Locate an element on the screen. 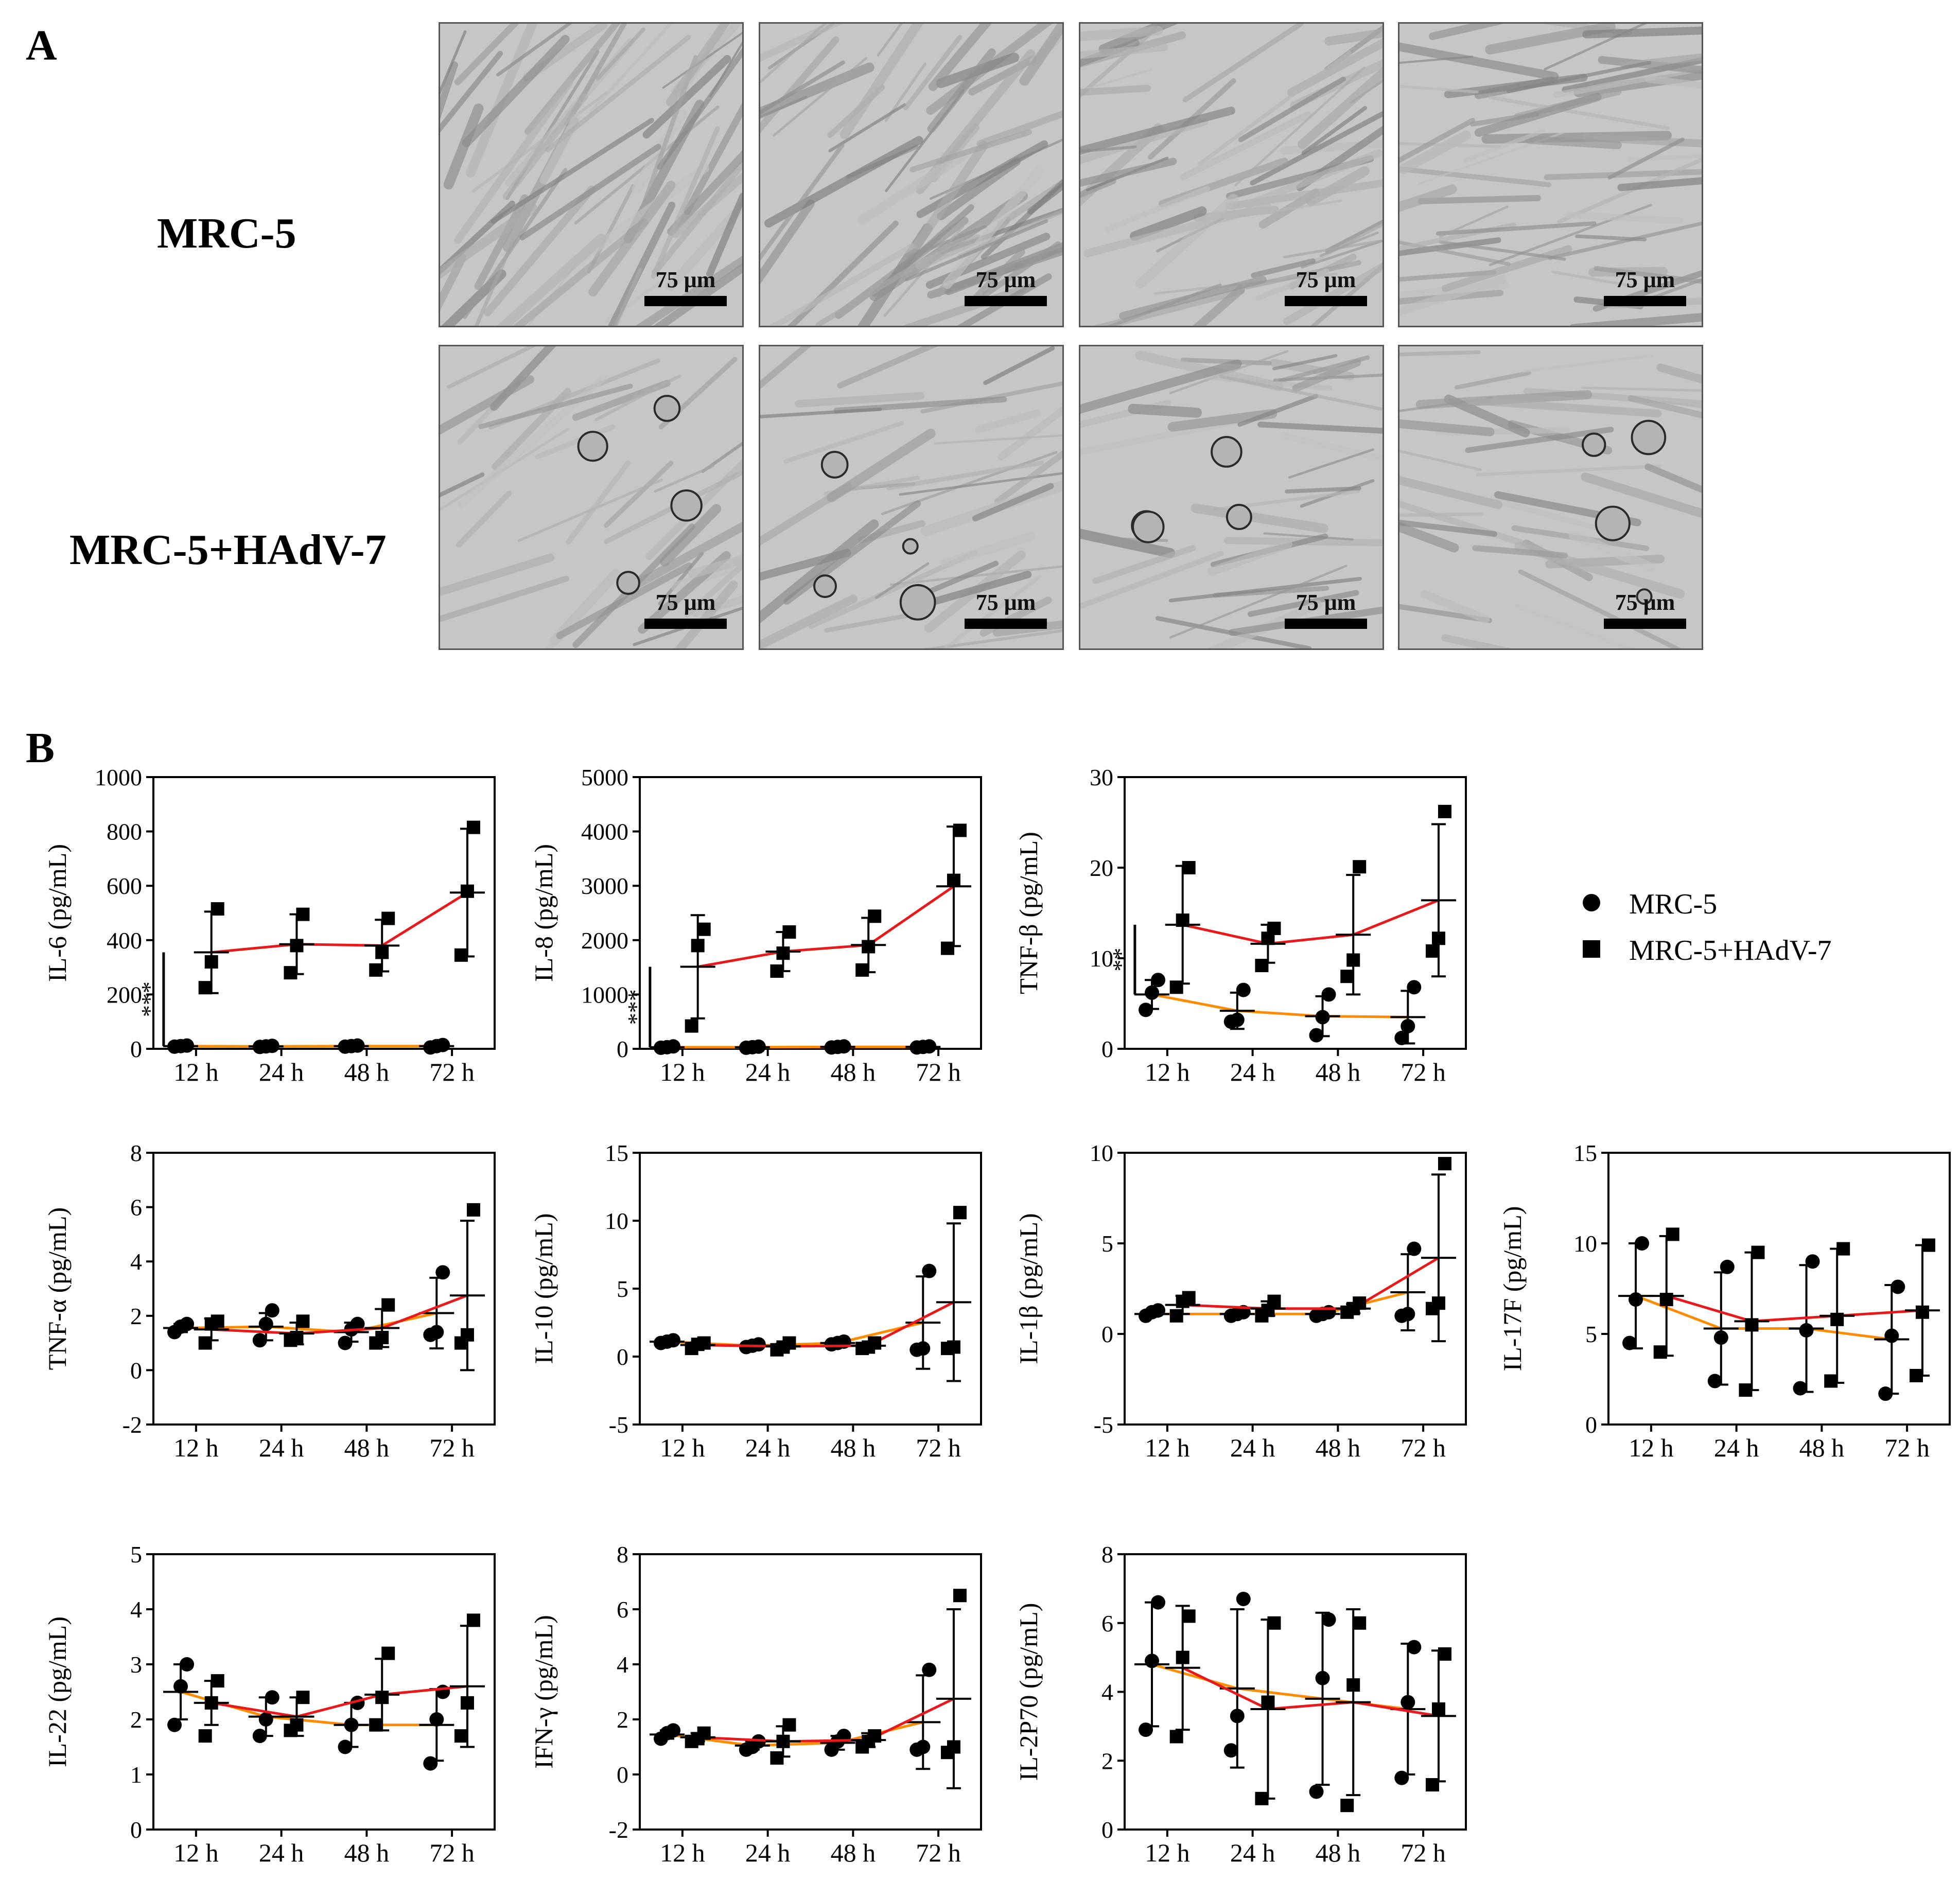 This screenshot has height=1899, width=1960. y-tick-label: 4 is located at coordinates (622, 1665).